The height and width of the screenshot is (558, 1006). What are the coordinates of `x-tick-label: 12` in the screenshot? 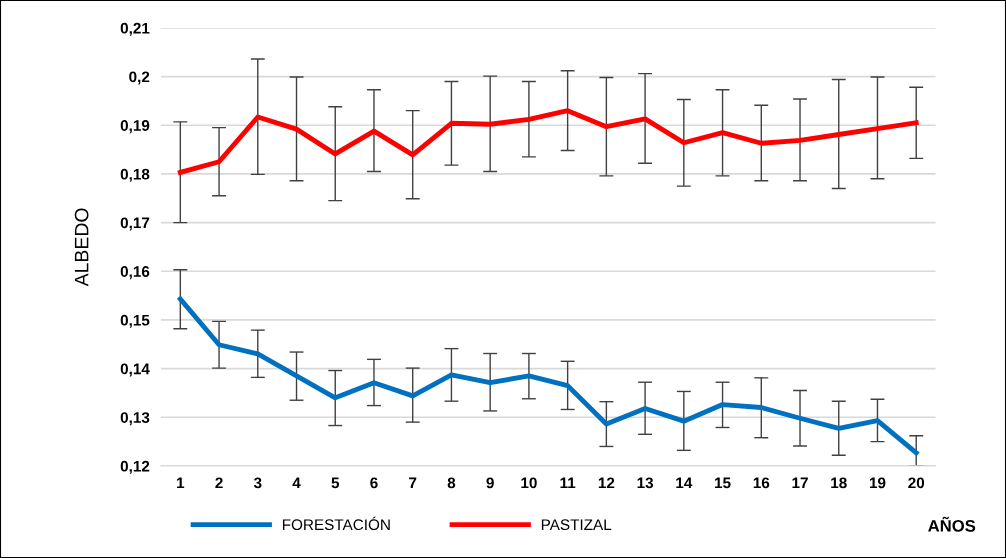 It's located at (606, 483).